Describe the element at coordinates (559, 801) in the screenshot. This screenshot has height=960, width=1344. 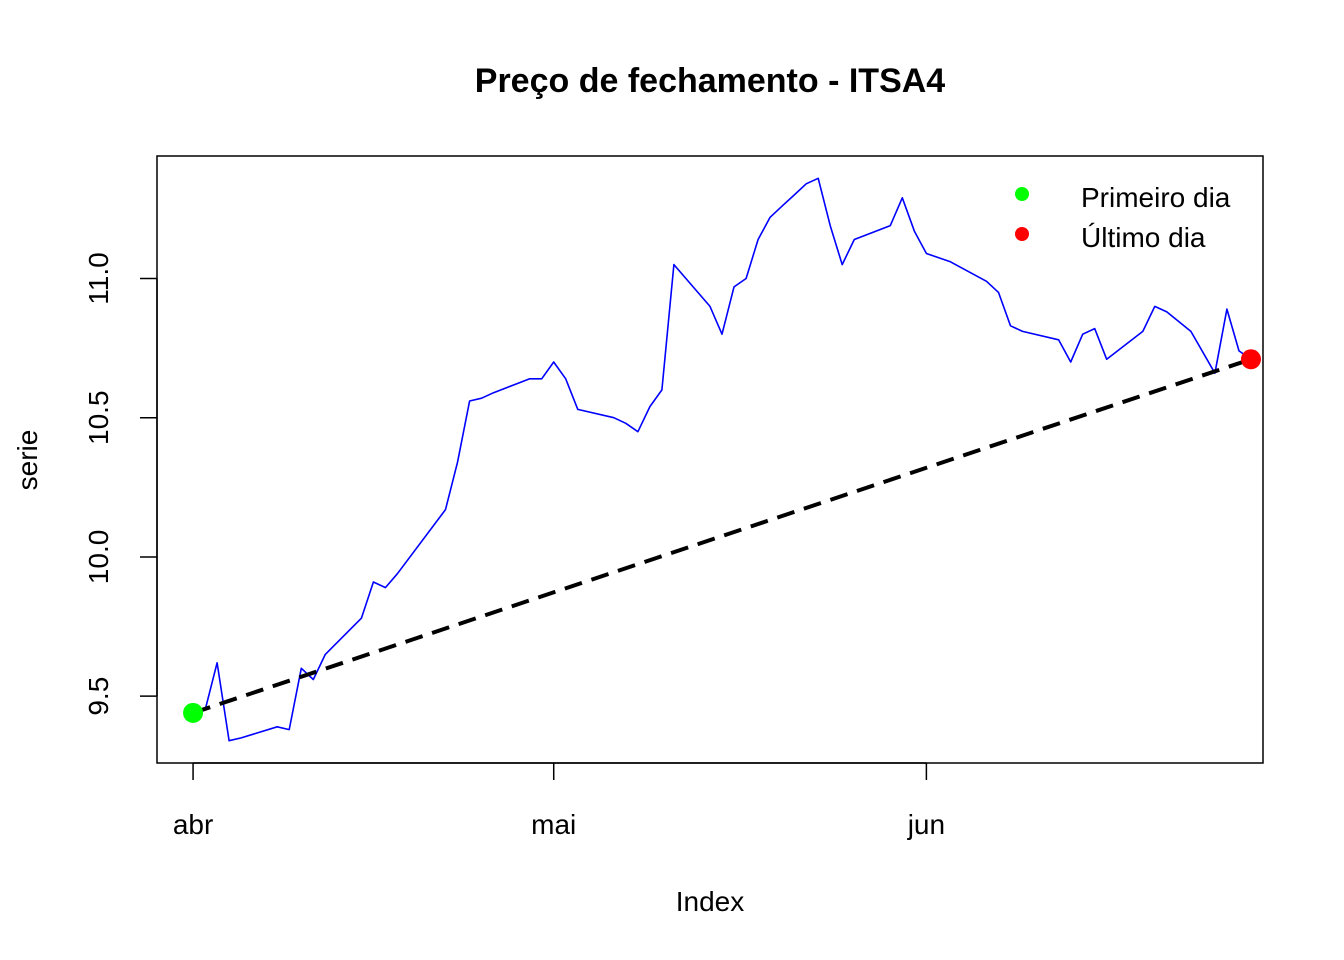
I see `x-axis: abr mai jun` at that location.